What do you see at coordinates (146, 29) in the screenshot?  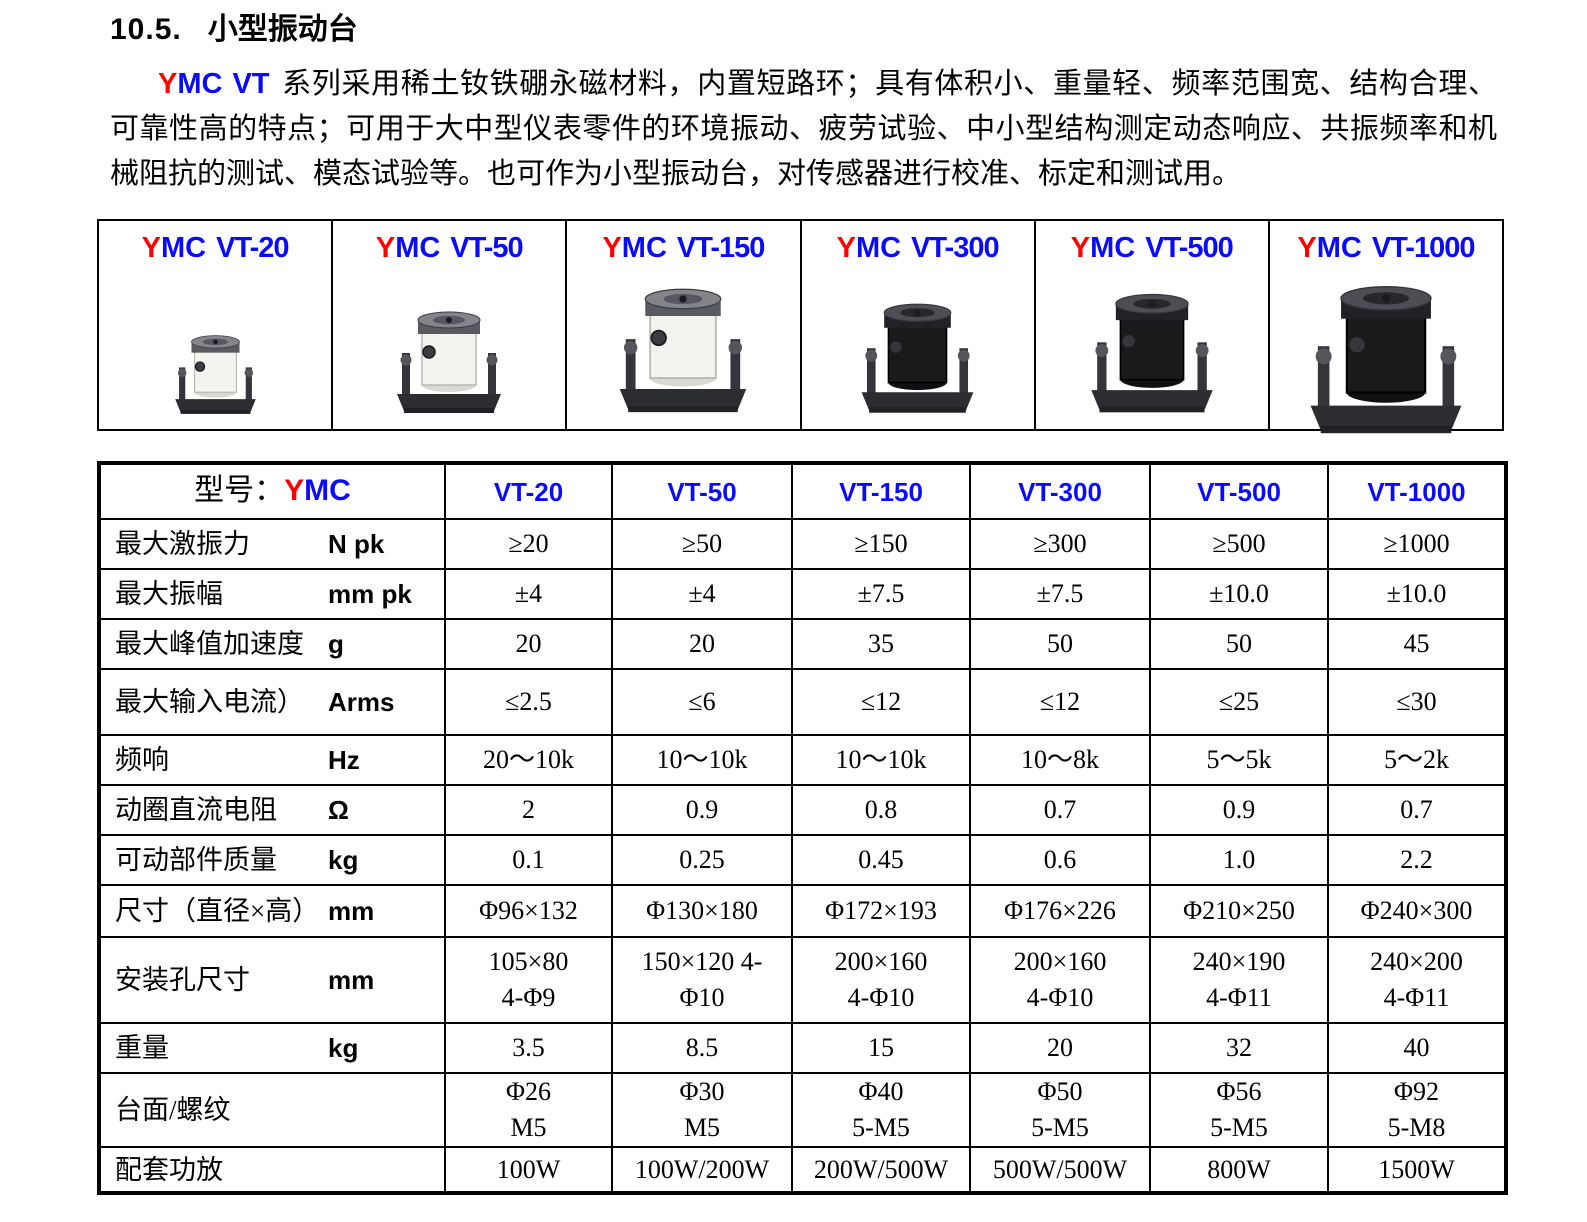 I see `section-number: 10.5.` at bounding box center [146, 29].